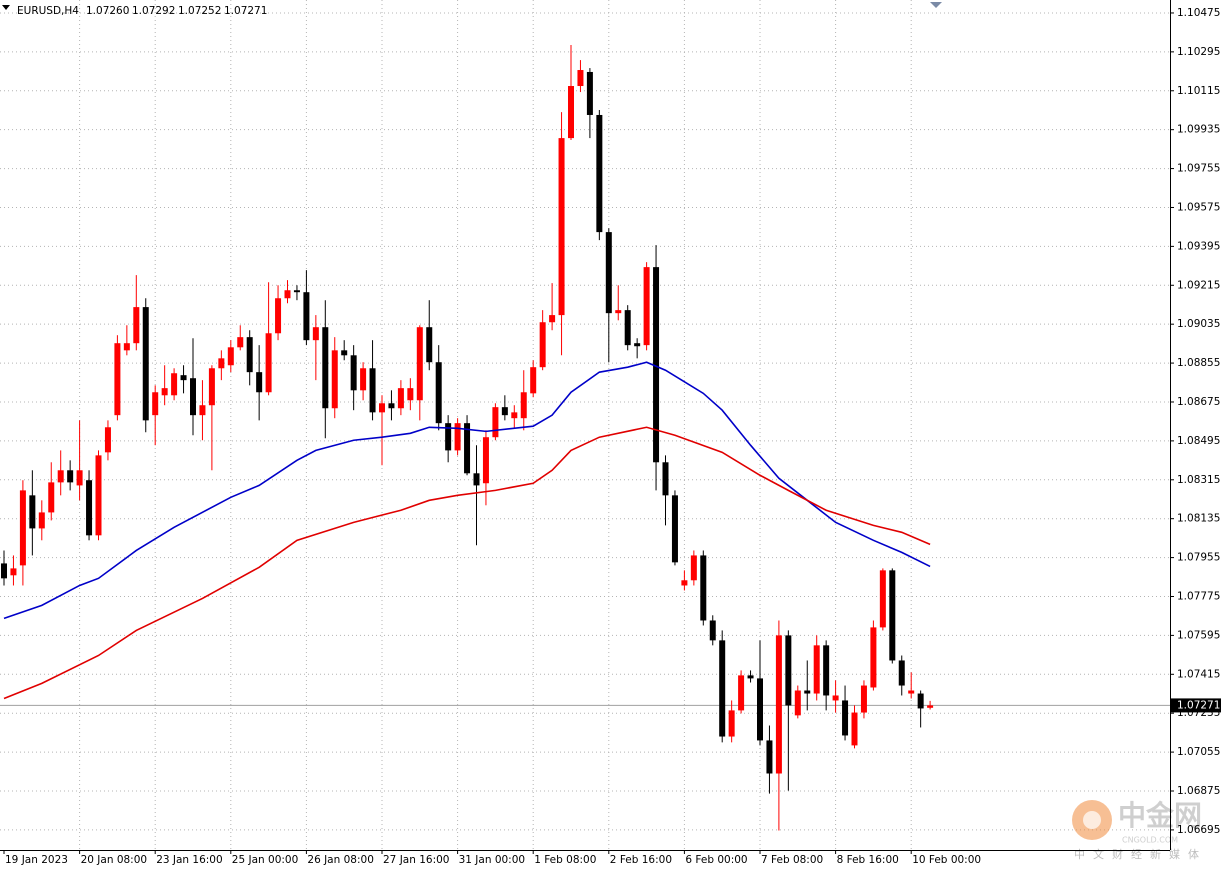 This screenshot has height=872, width=1227. I want to click on x-tick-label: 31 Jan 00:00, so click(492, 860).